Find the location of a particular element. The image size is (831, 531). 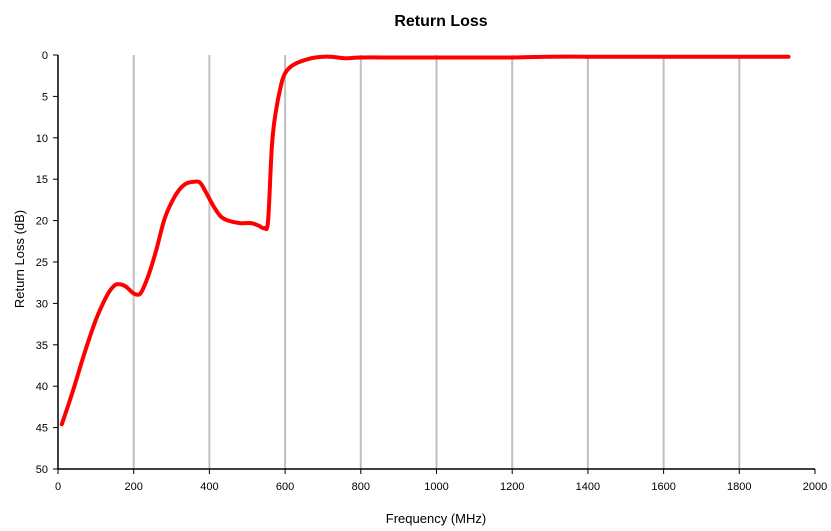

y-tick-label: 5 is located at coordinates (45, 97).